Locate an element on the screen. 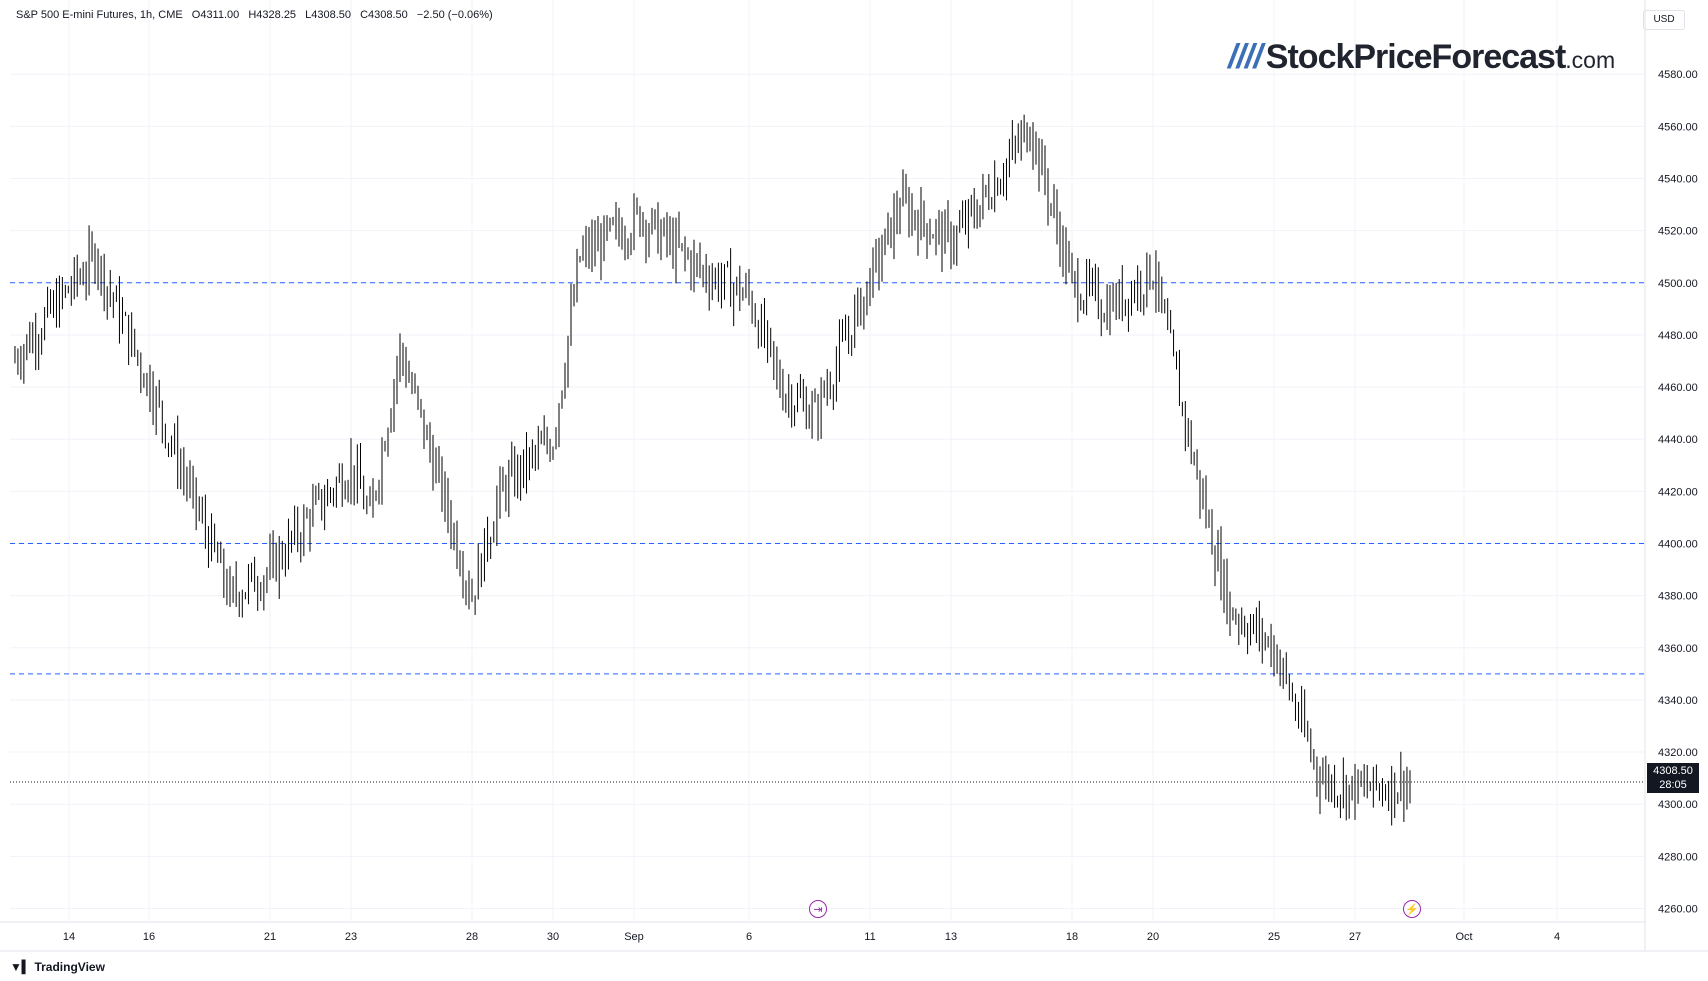 The width and height of the screenshot is (1708, 981). change-value: −2.50 (−0.06%) is located at coordinates (454, 15).